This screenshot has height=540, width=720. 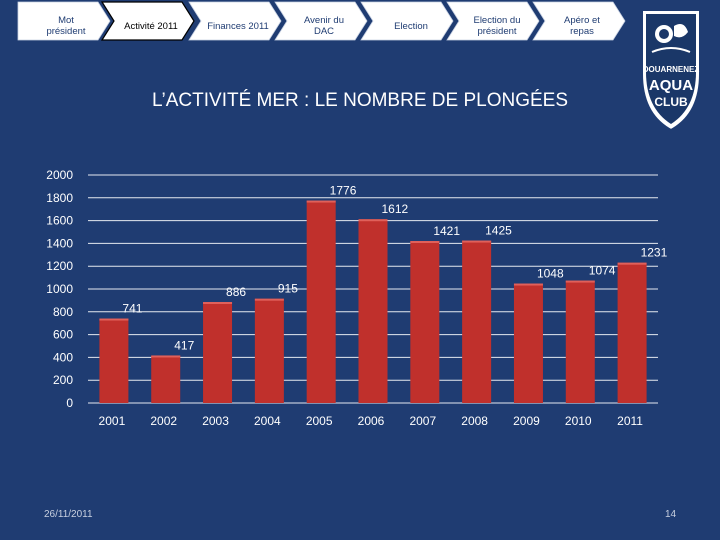 I want to click on data-label: 1425, so click(x=498, y=231).